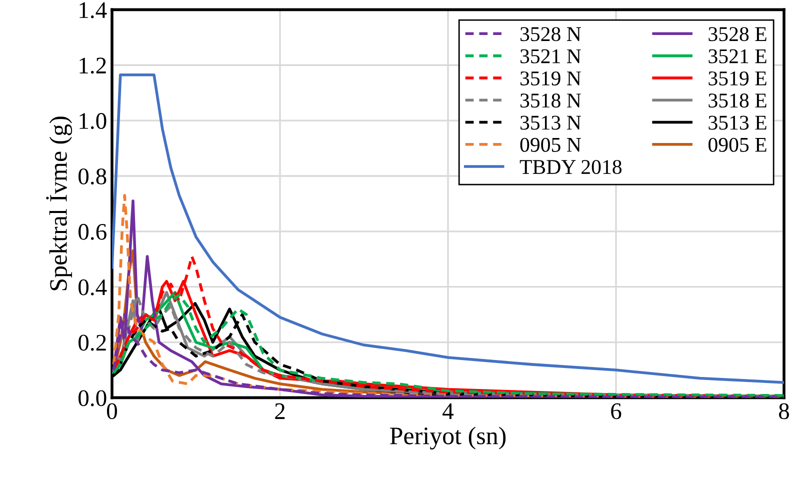  Describe the element at coordinates (550, 123) in the screenshot. I see `legend-label: 3513 N` at that location.